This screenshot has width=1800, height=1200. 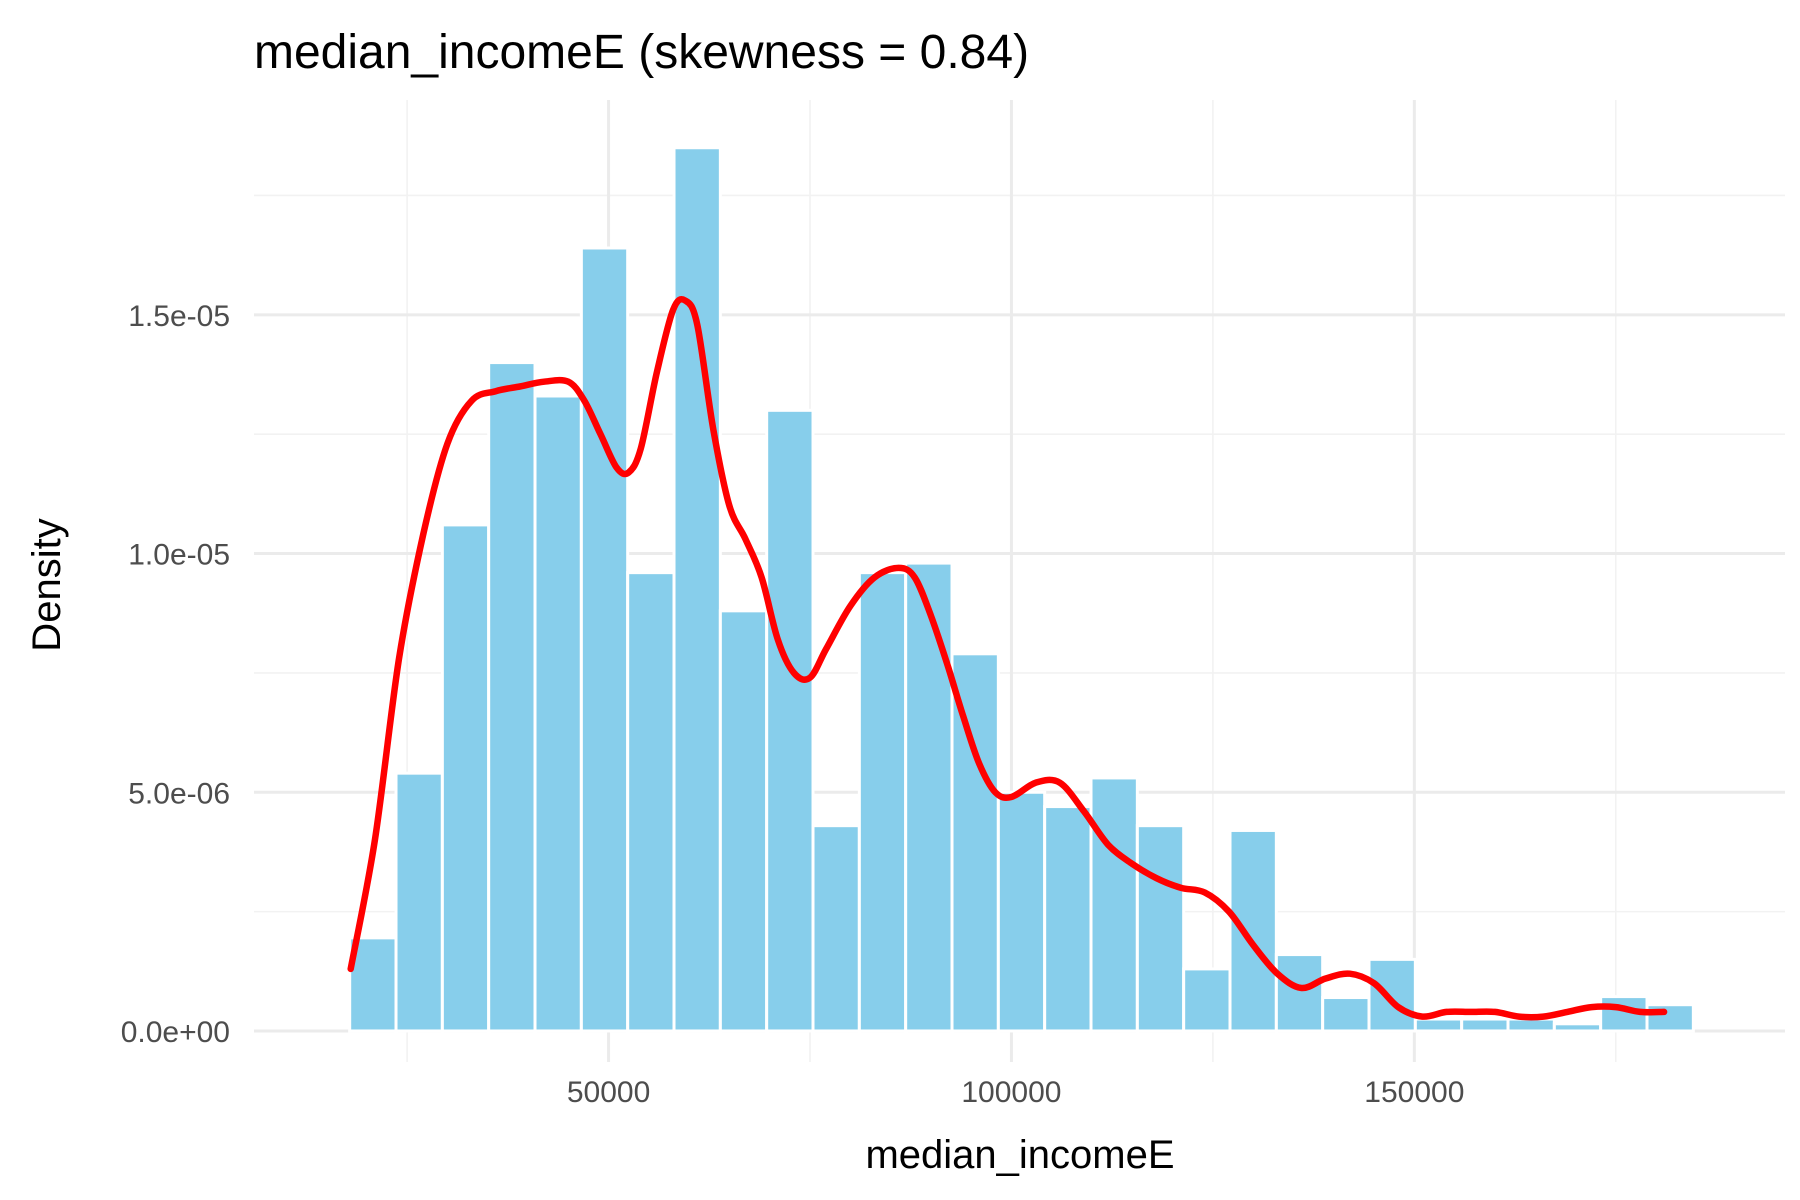 What do you see at coordinates (1011, 1092) in the screenshot?
I see `x-tick-label: 100000` at bounding box center [1011, 1092].